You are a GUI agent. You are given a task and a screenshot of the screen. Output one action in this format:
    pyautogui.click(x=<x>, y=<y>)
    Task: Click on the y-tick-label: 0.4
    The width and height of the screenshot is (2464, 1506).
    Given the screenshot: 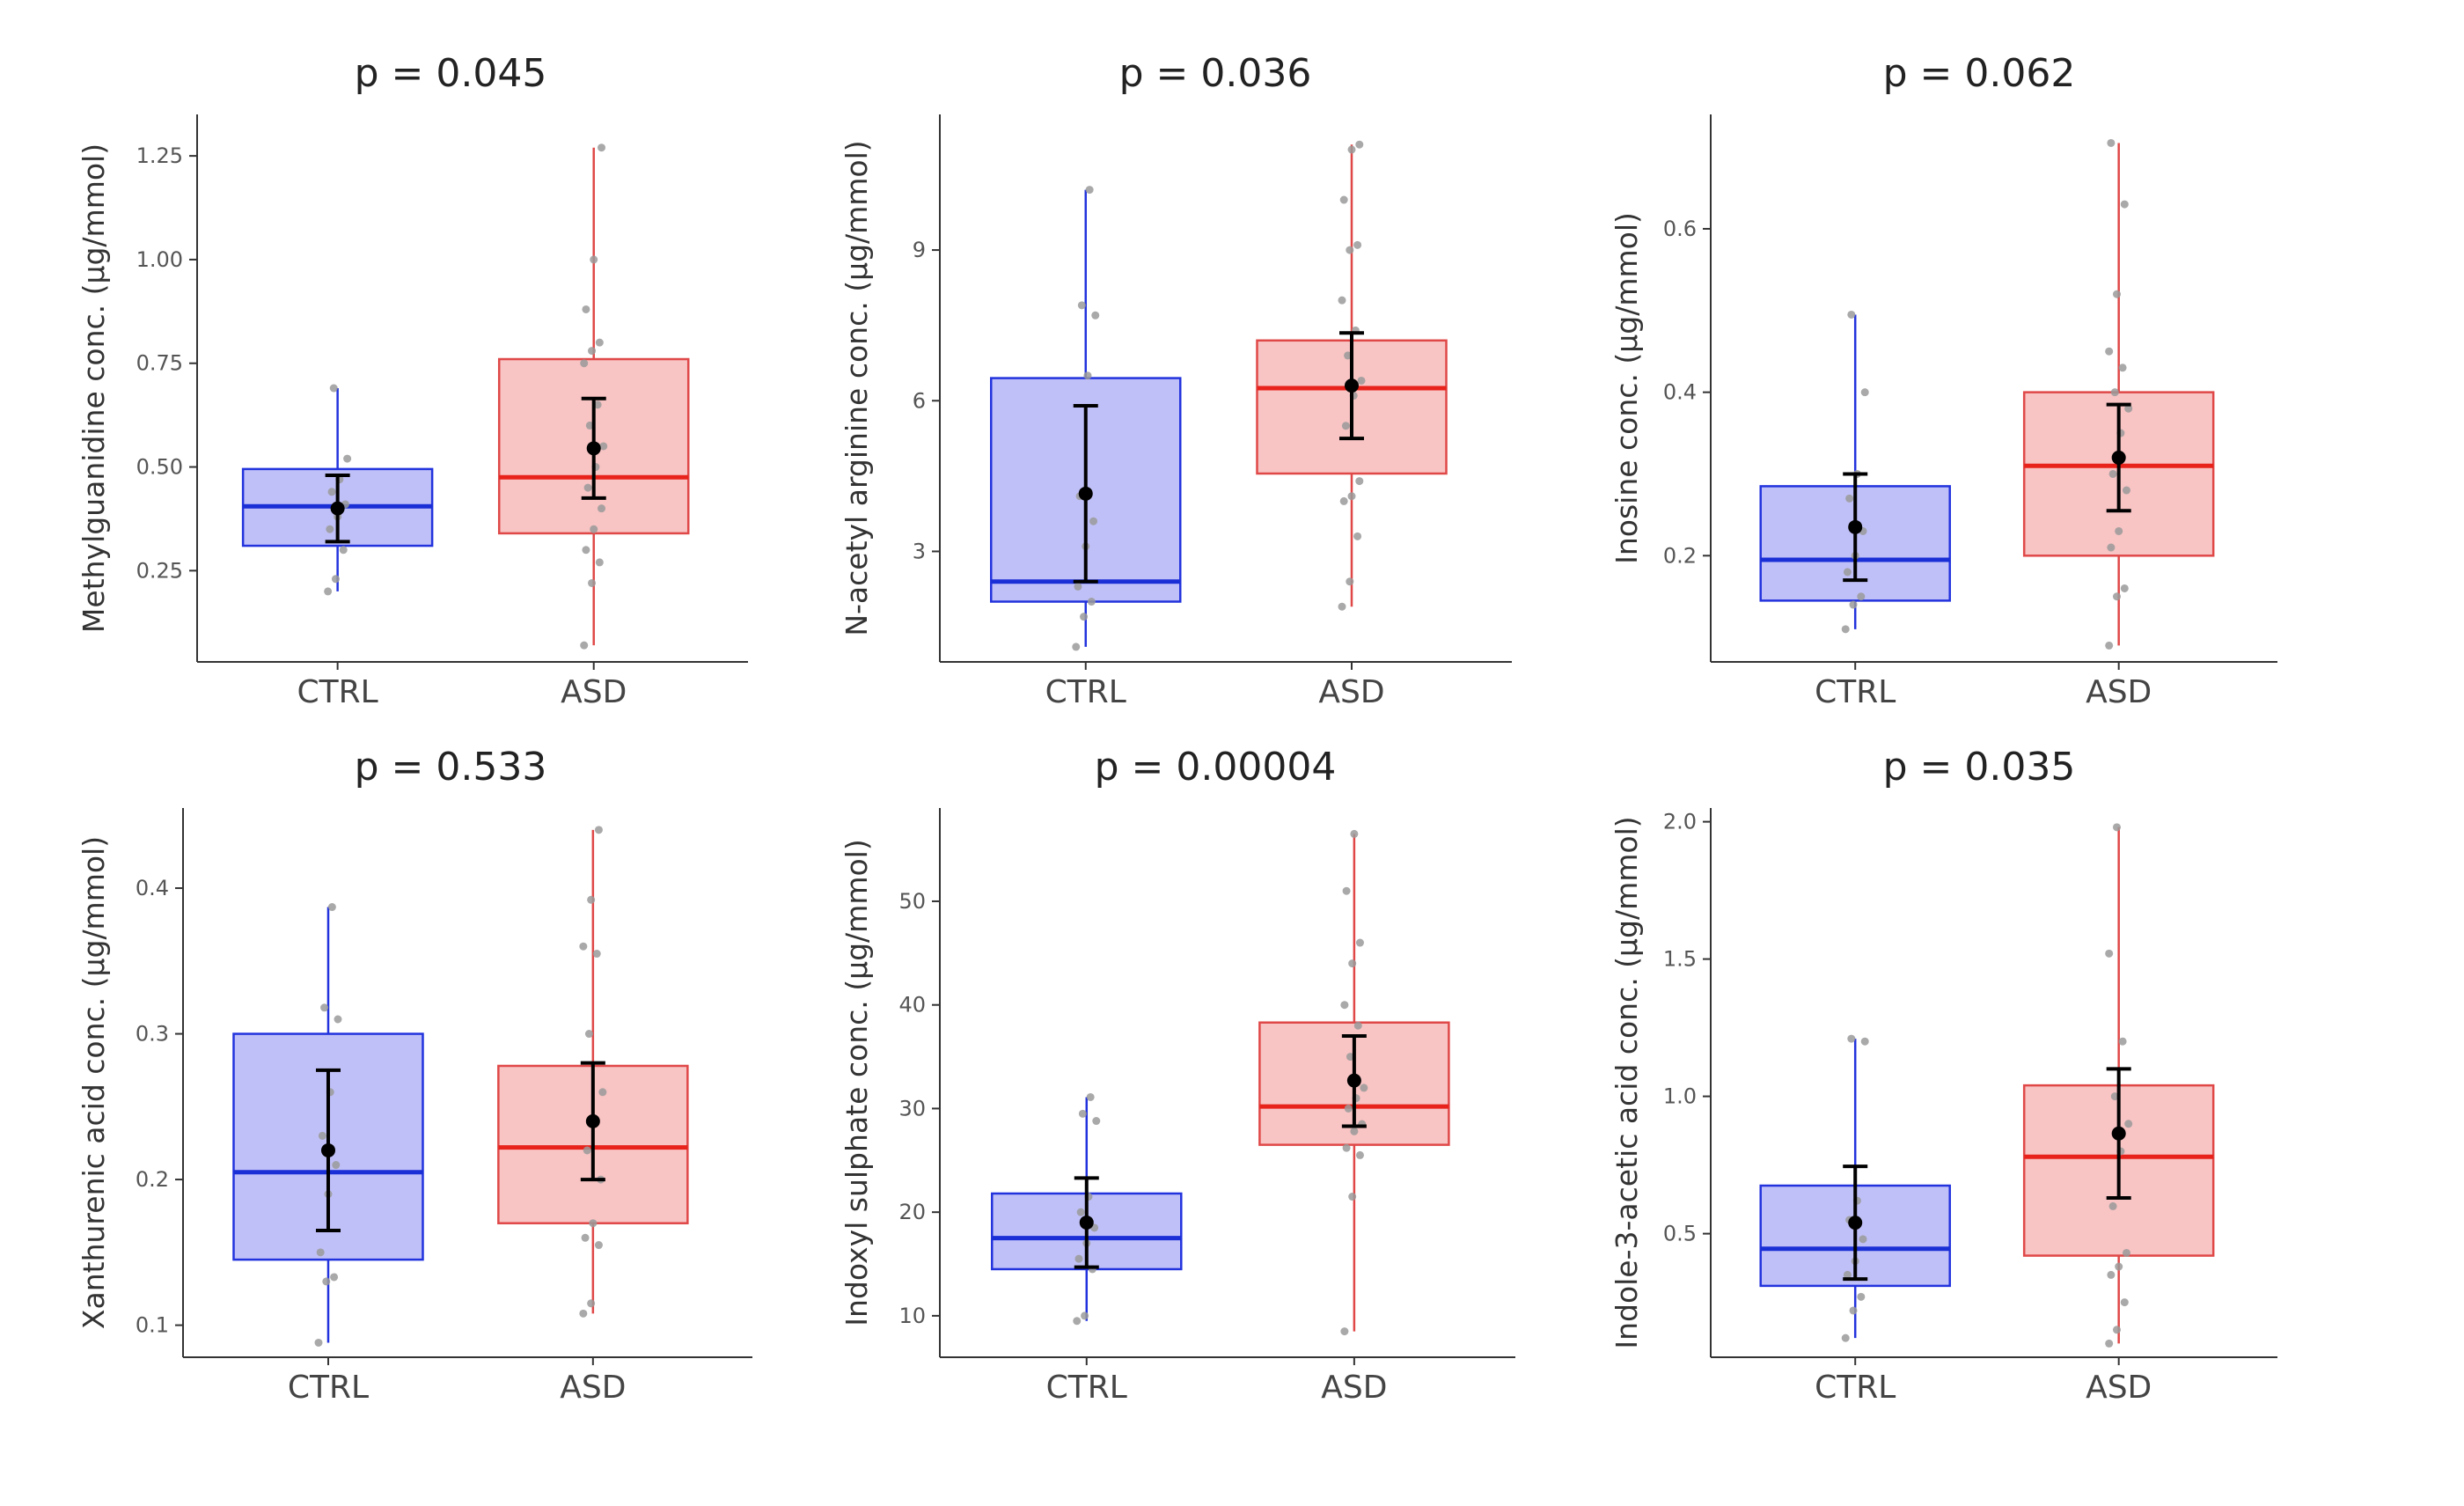 What is the action you would take?
    pyautogui.click(x=1680, y=393)
    